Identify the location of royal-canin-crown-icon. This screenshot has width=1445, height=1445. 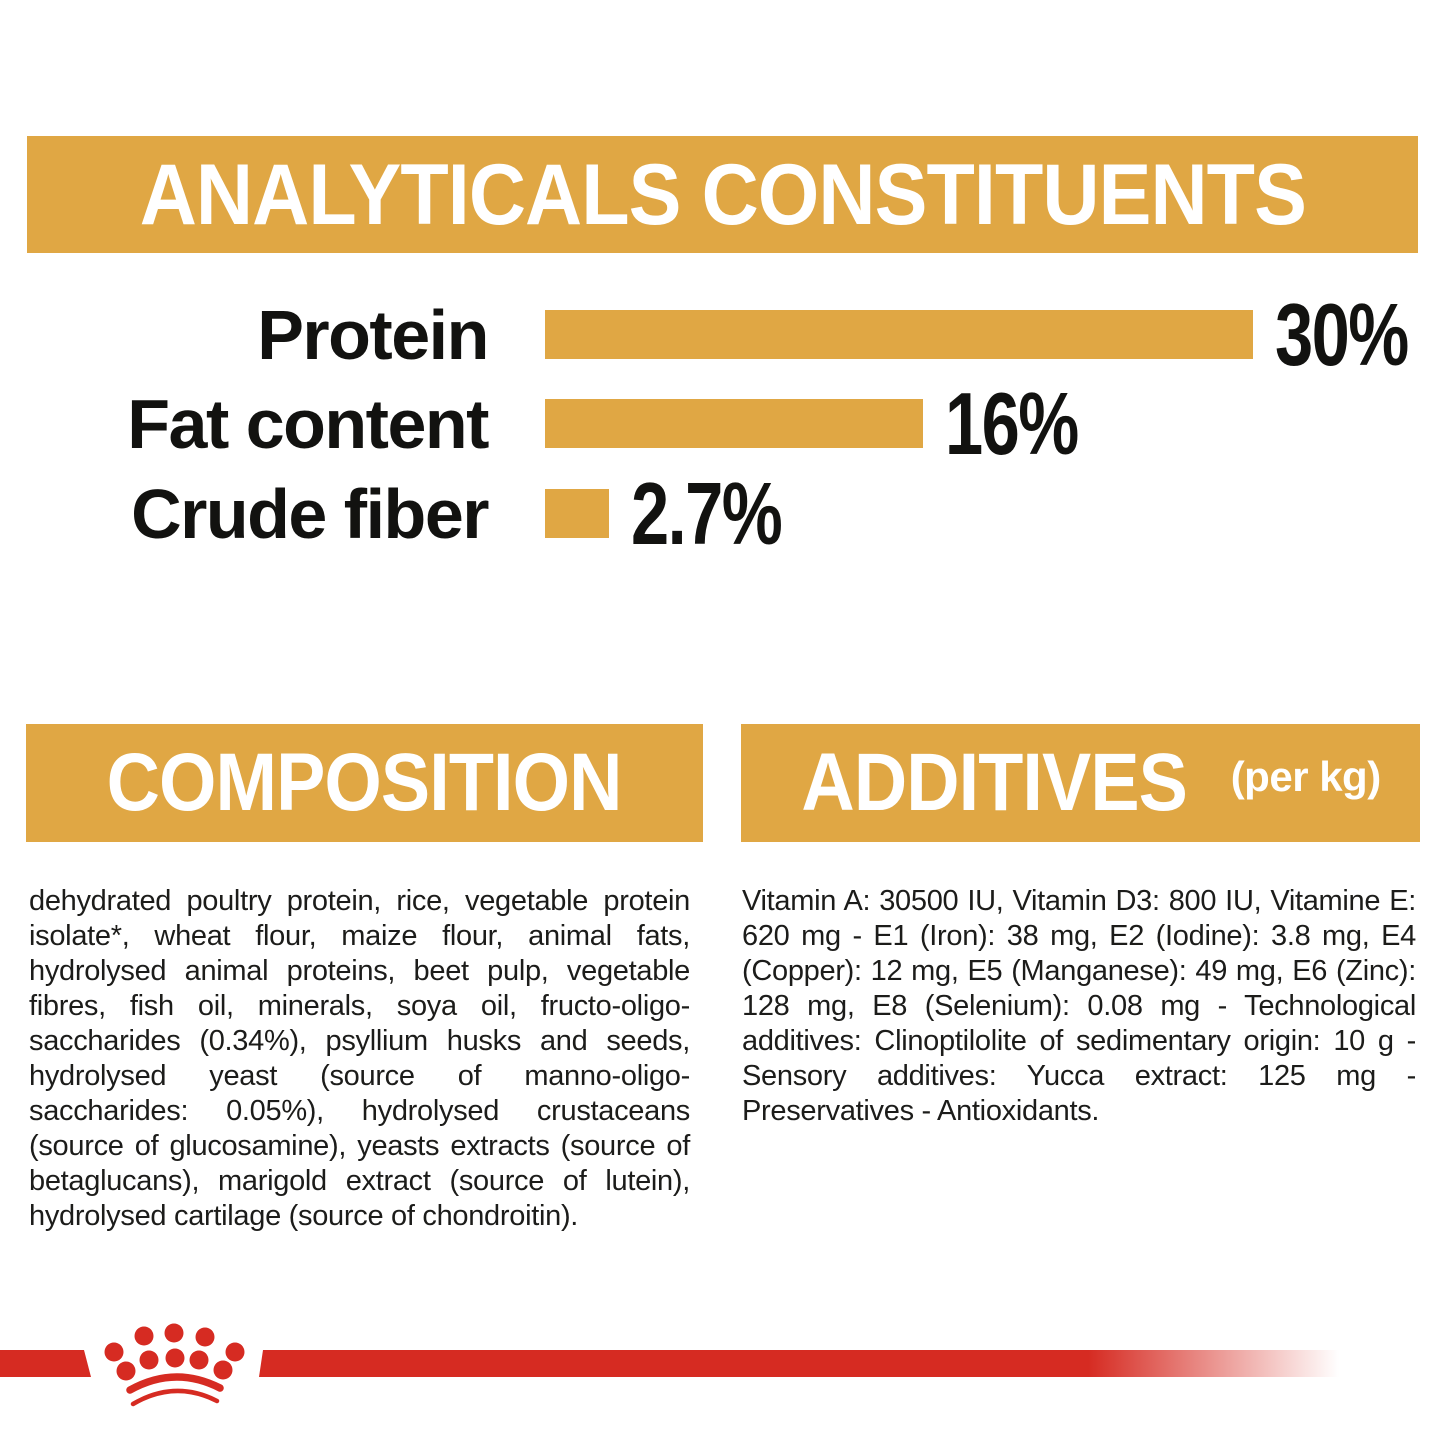
(174, 1365).